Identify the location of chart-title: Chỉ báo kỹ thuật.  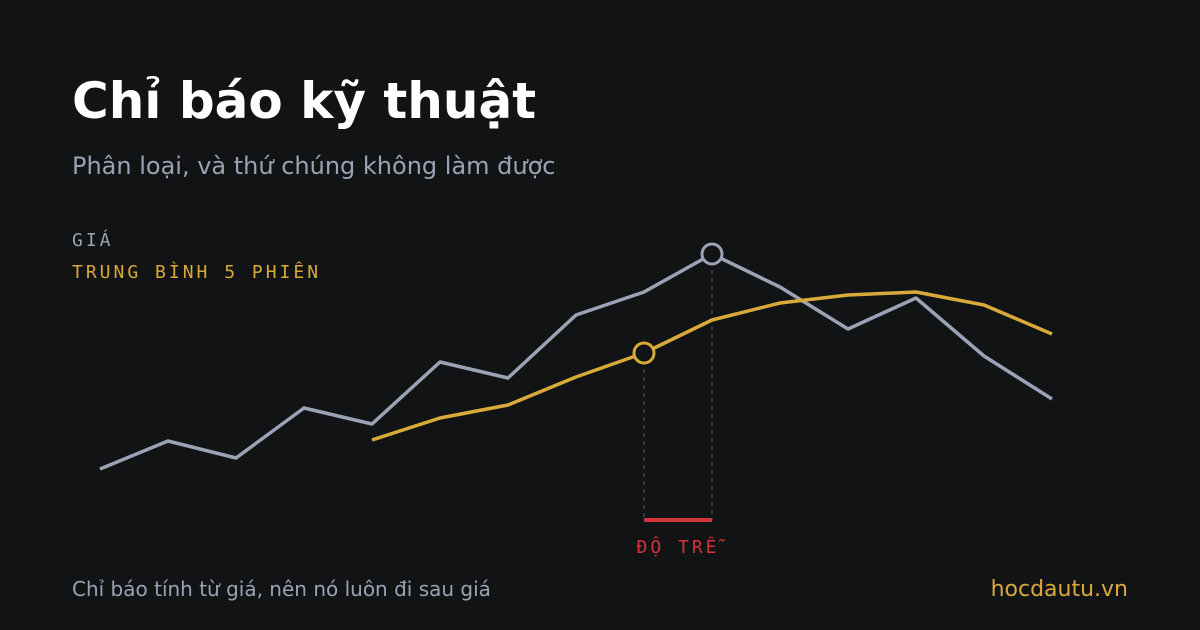
(304, 101).